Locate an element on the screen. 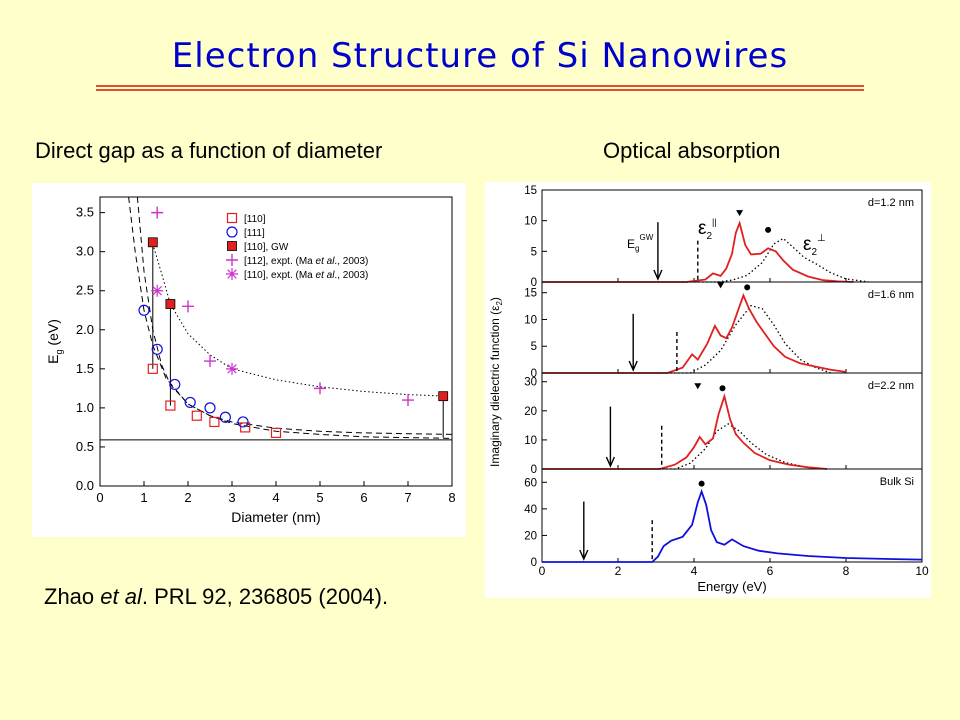 The height and width of the screenshot is (720, 960). epsilon-perpendicular-label: ε2⊥ is located at coordinates (814, 245).